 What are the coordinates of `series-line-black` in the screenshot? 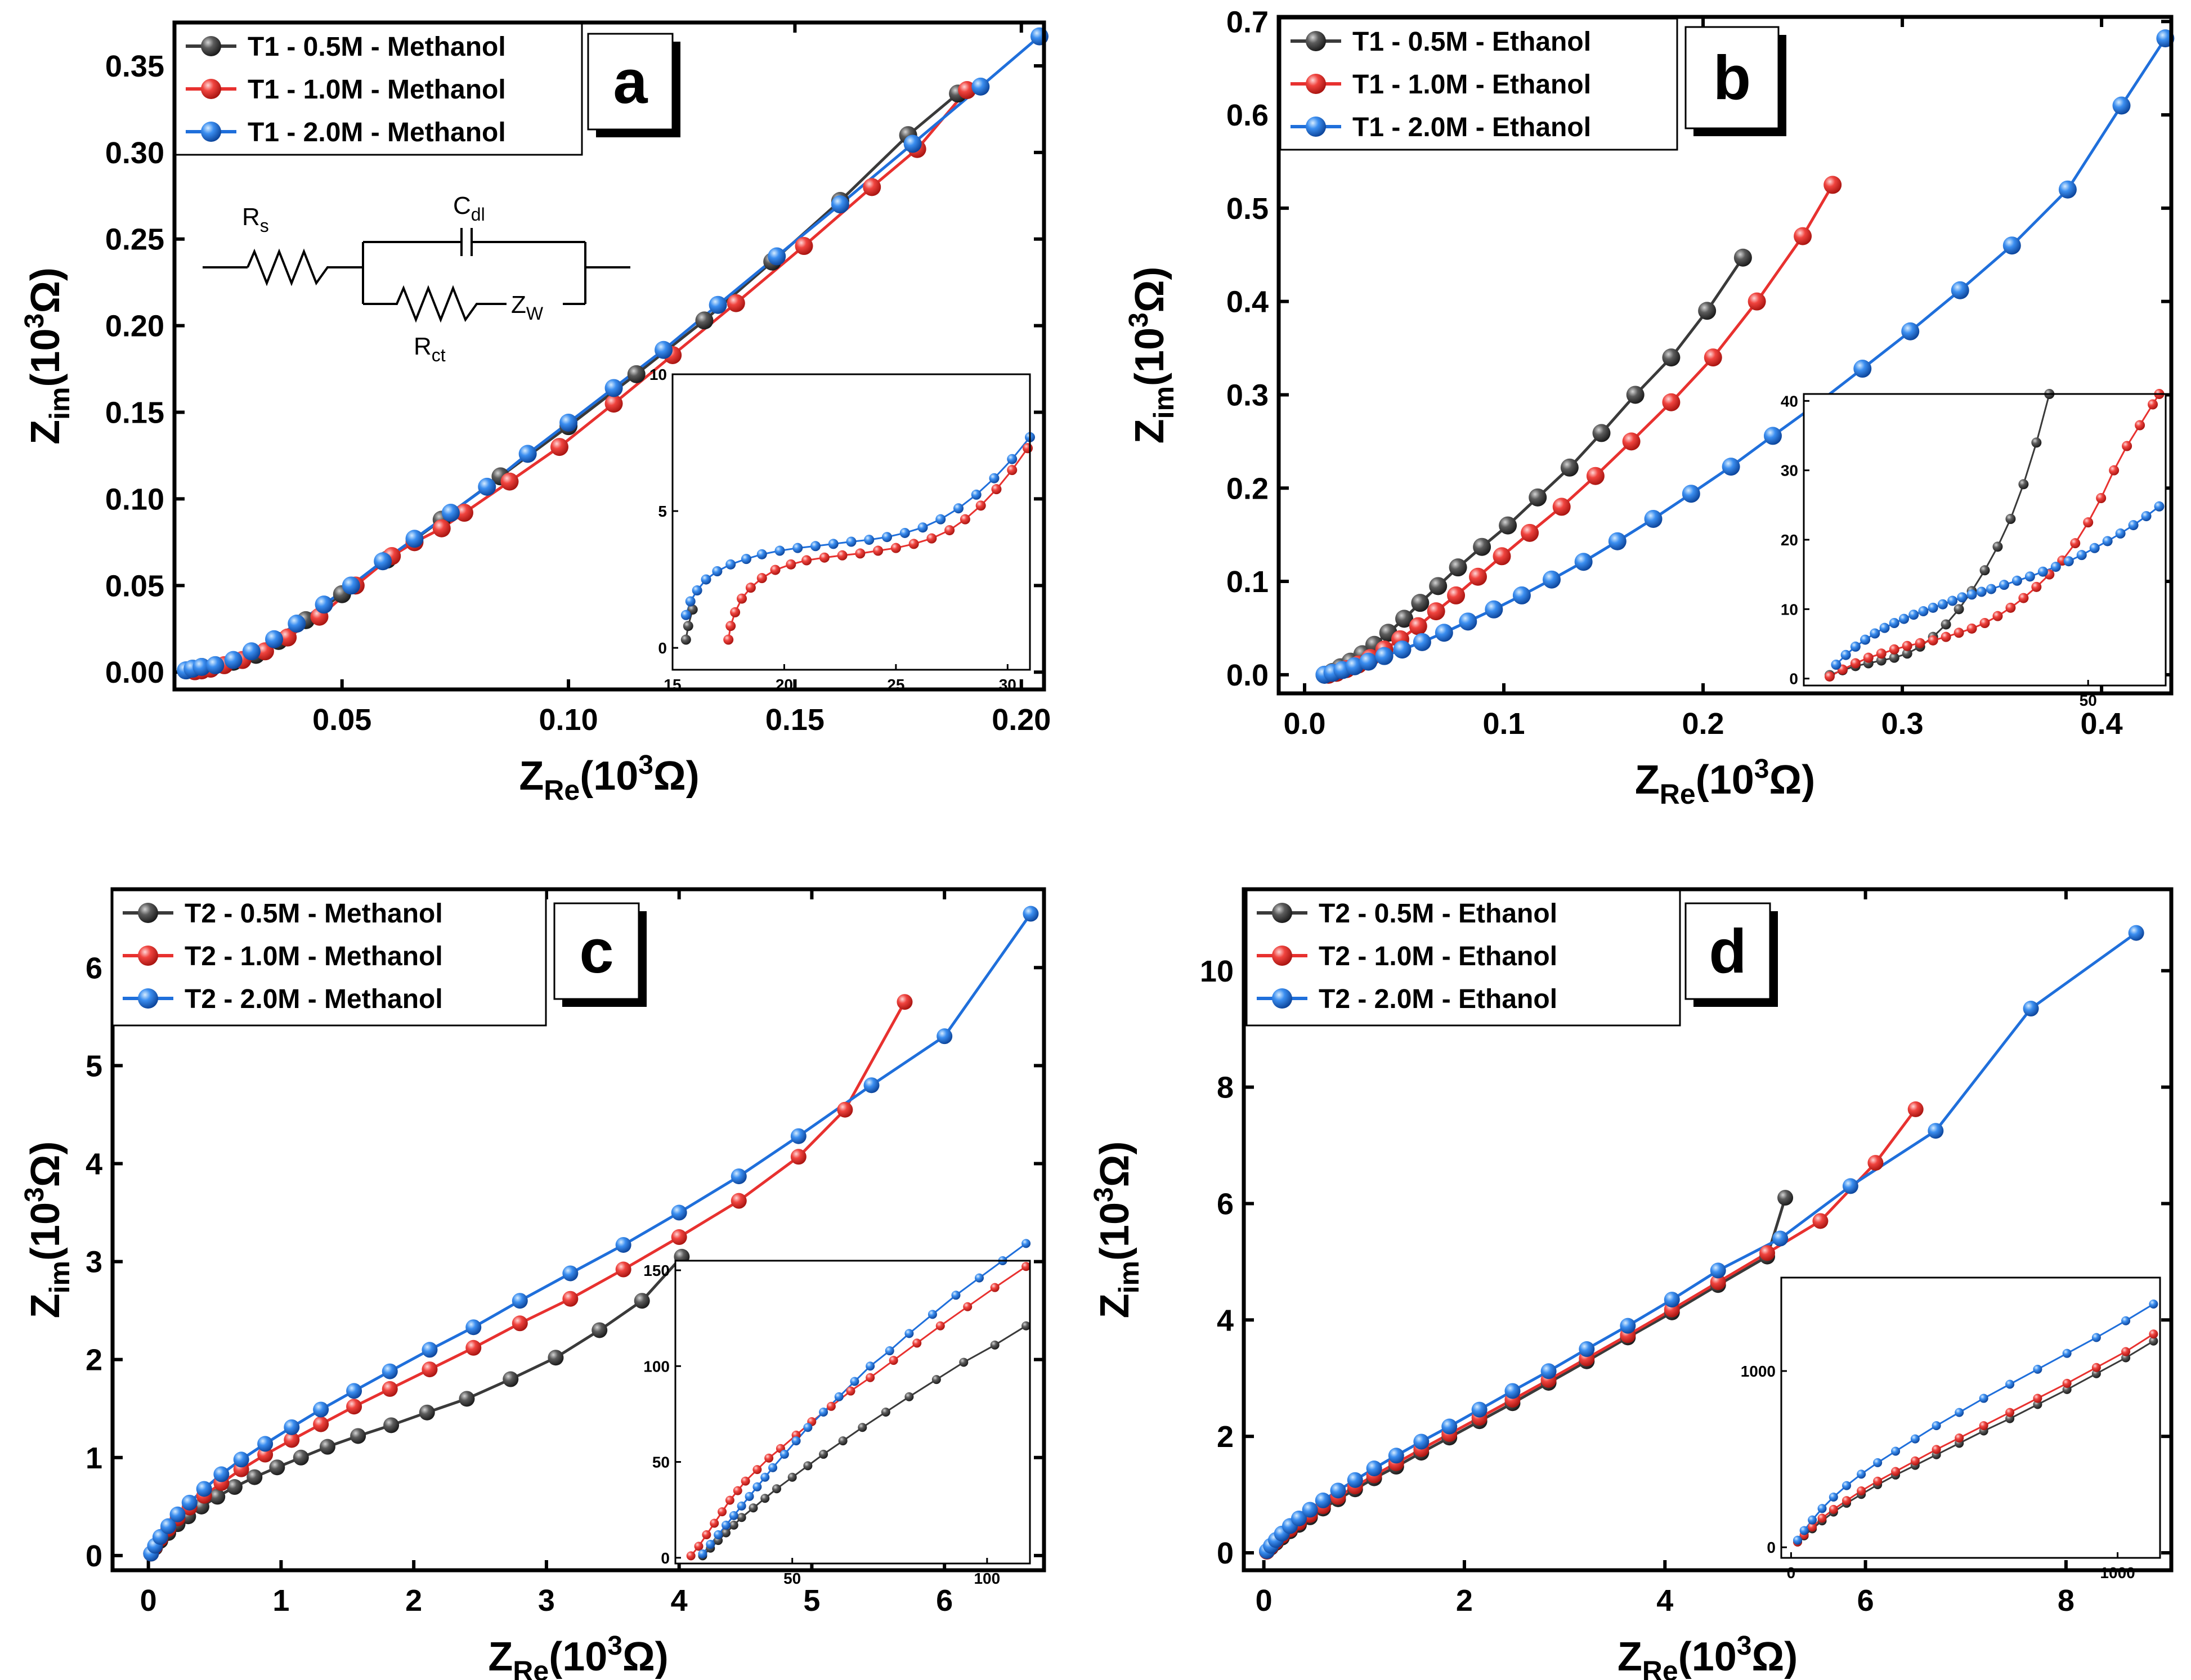 It's located at (416, 1405).